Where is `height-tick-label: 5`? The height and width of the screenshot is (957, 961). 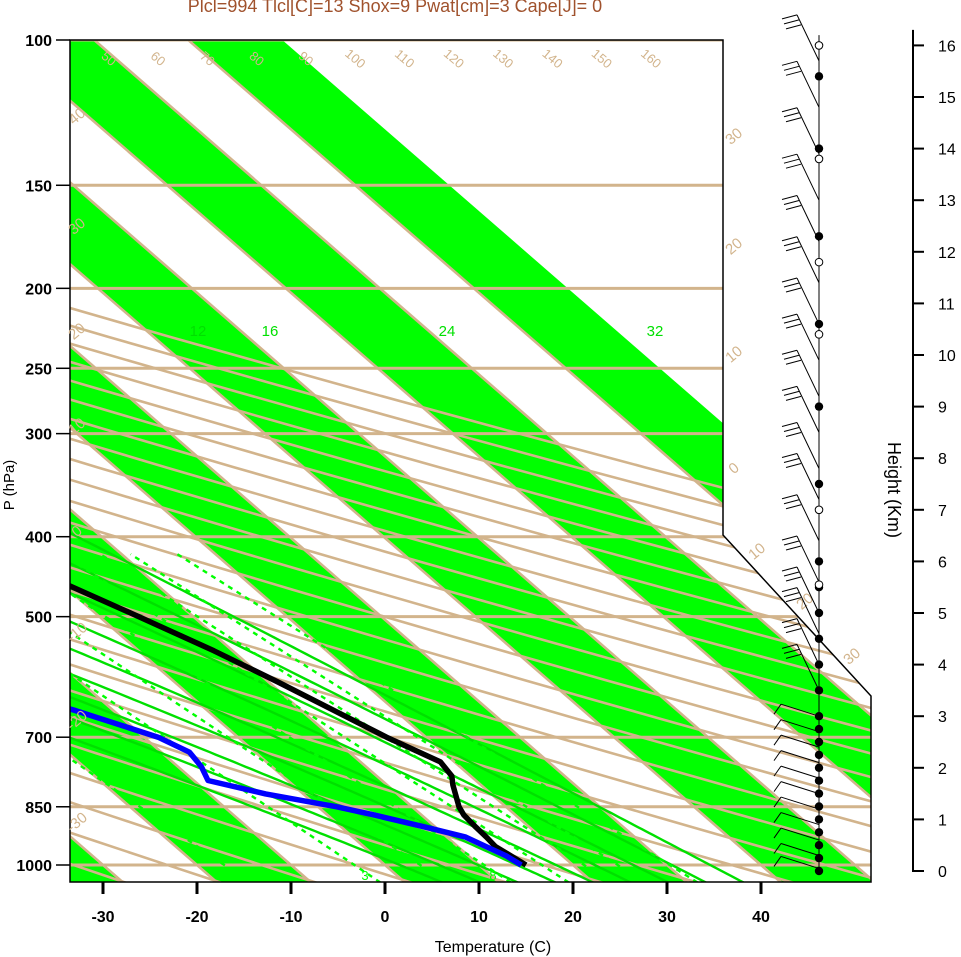 height-tick-label: 5 is located at coordinates (942, 614).